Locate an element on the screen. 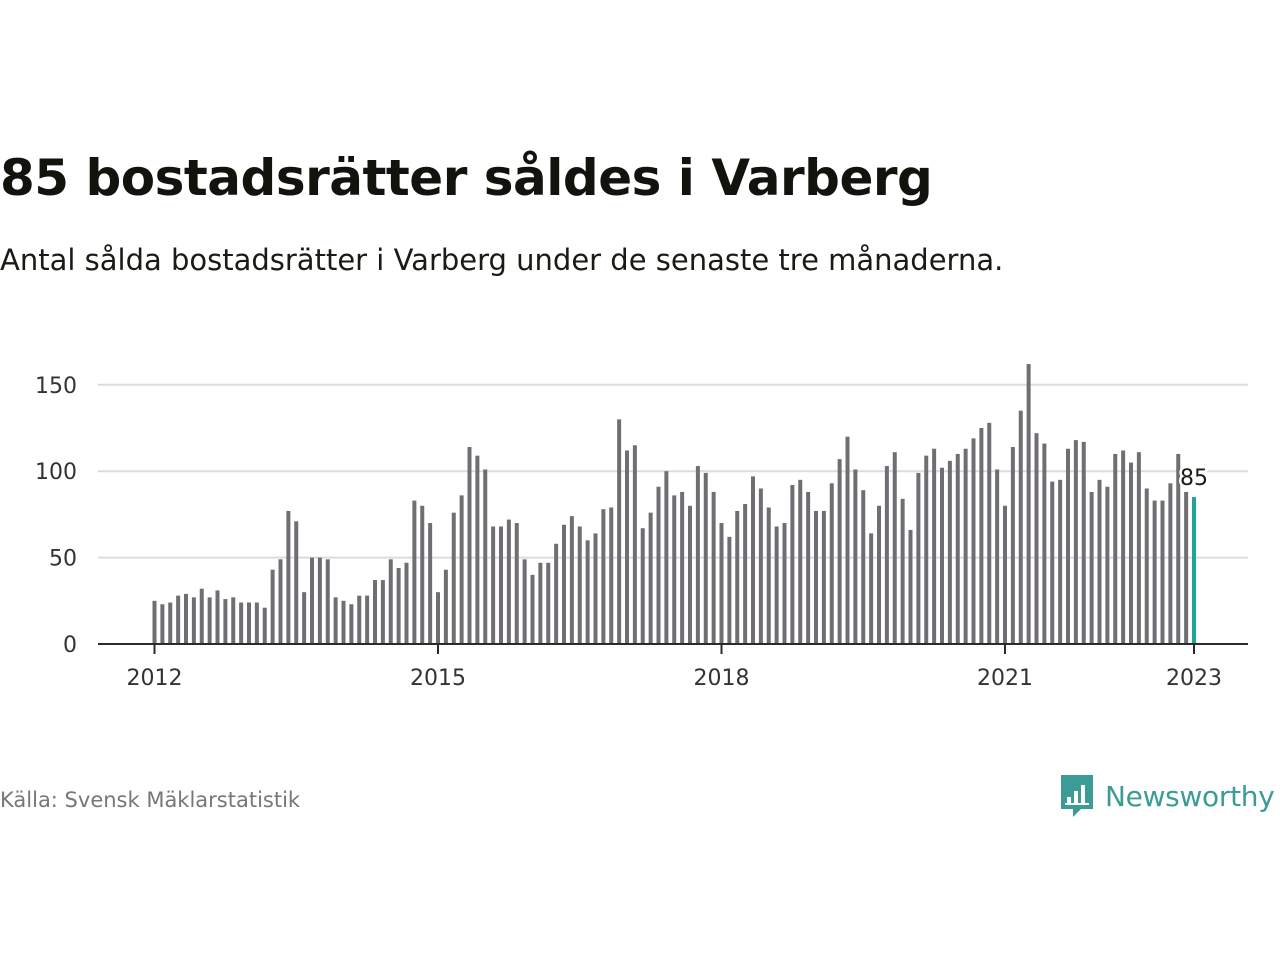 The width and height of the screenshot is (1280, 960). x-tick-label: 2012 is located at coordinates (155, 678).